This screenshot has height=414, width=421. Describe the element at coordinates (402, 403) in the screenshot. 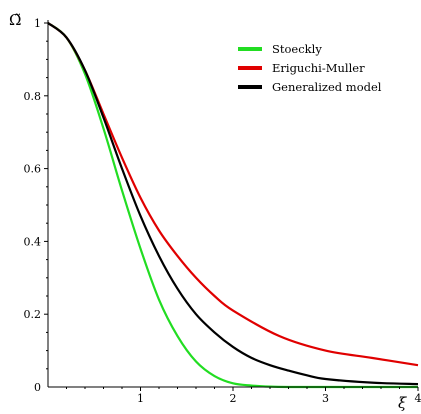

I see `x-axis-label: ξ` at that location.